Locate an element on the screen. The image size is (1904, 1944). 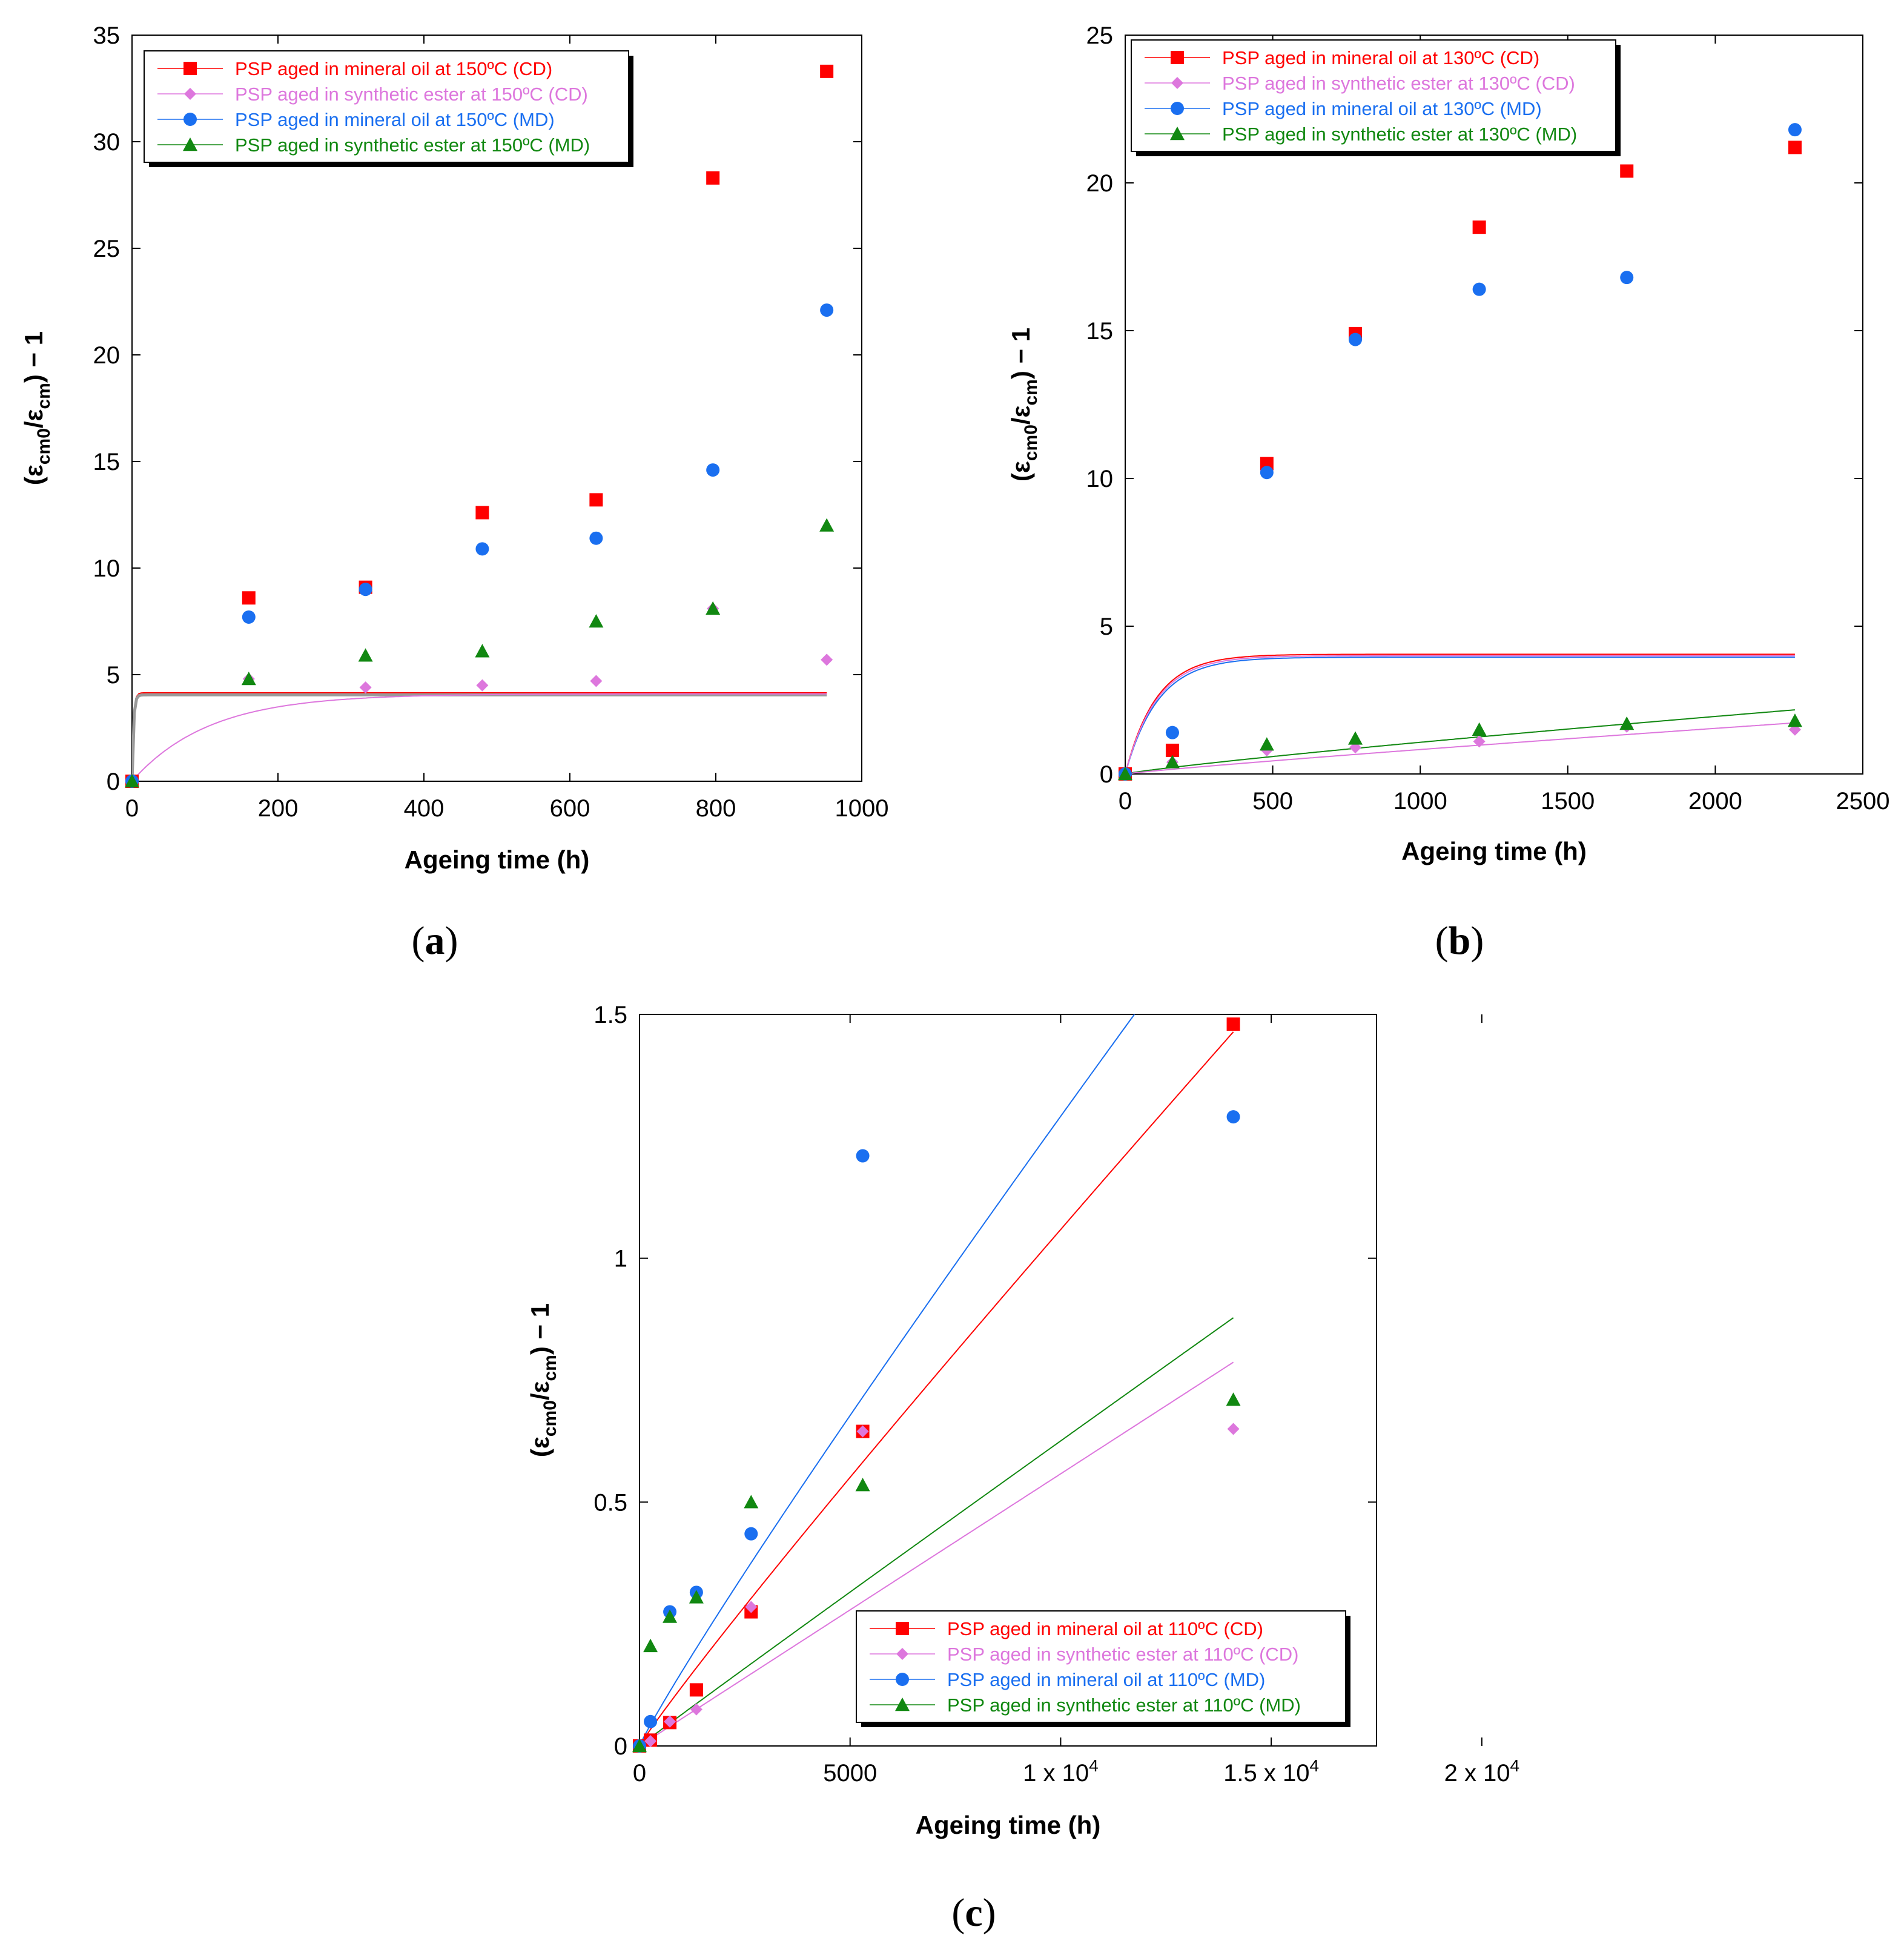
y-tick-label: 15 is located at coordinates (1100, 331).